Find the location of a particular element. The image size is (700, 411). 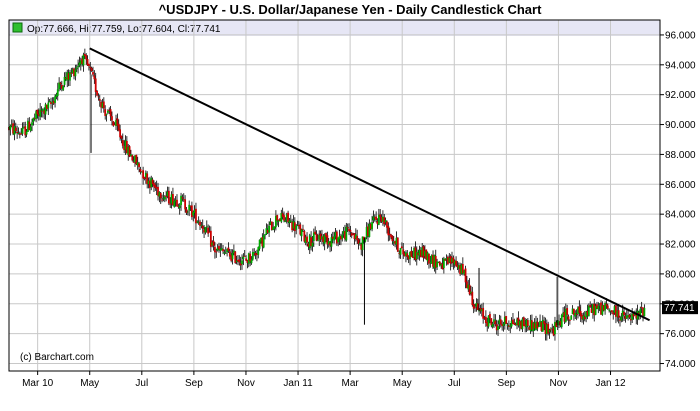

y-tick-label: 76.000 is located at coordinates (680, 334).